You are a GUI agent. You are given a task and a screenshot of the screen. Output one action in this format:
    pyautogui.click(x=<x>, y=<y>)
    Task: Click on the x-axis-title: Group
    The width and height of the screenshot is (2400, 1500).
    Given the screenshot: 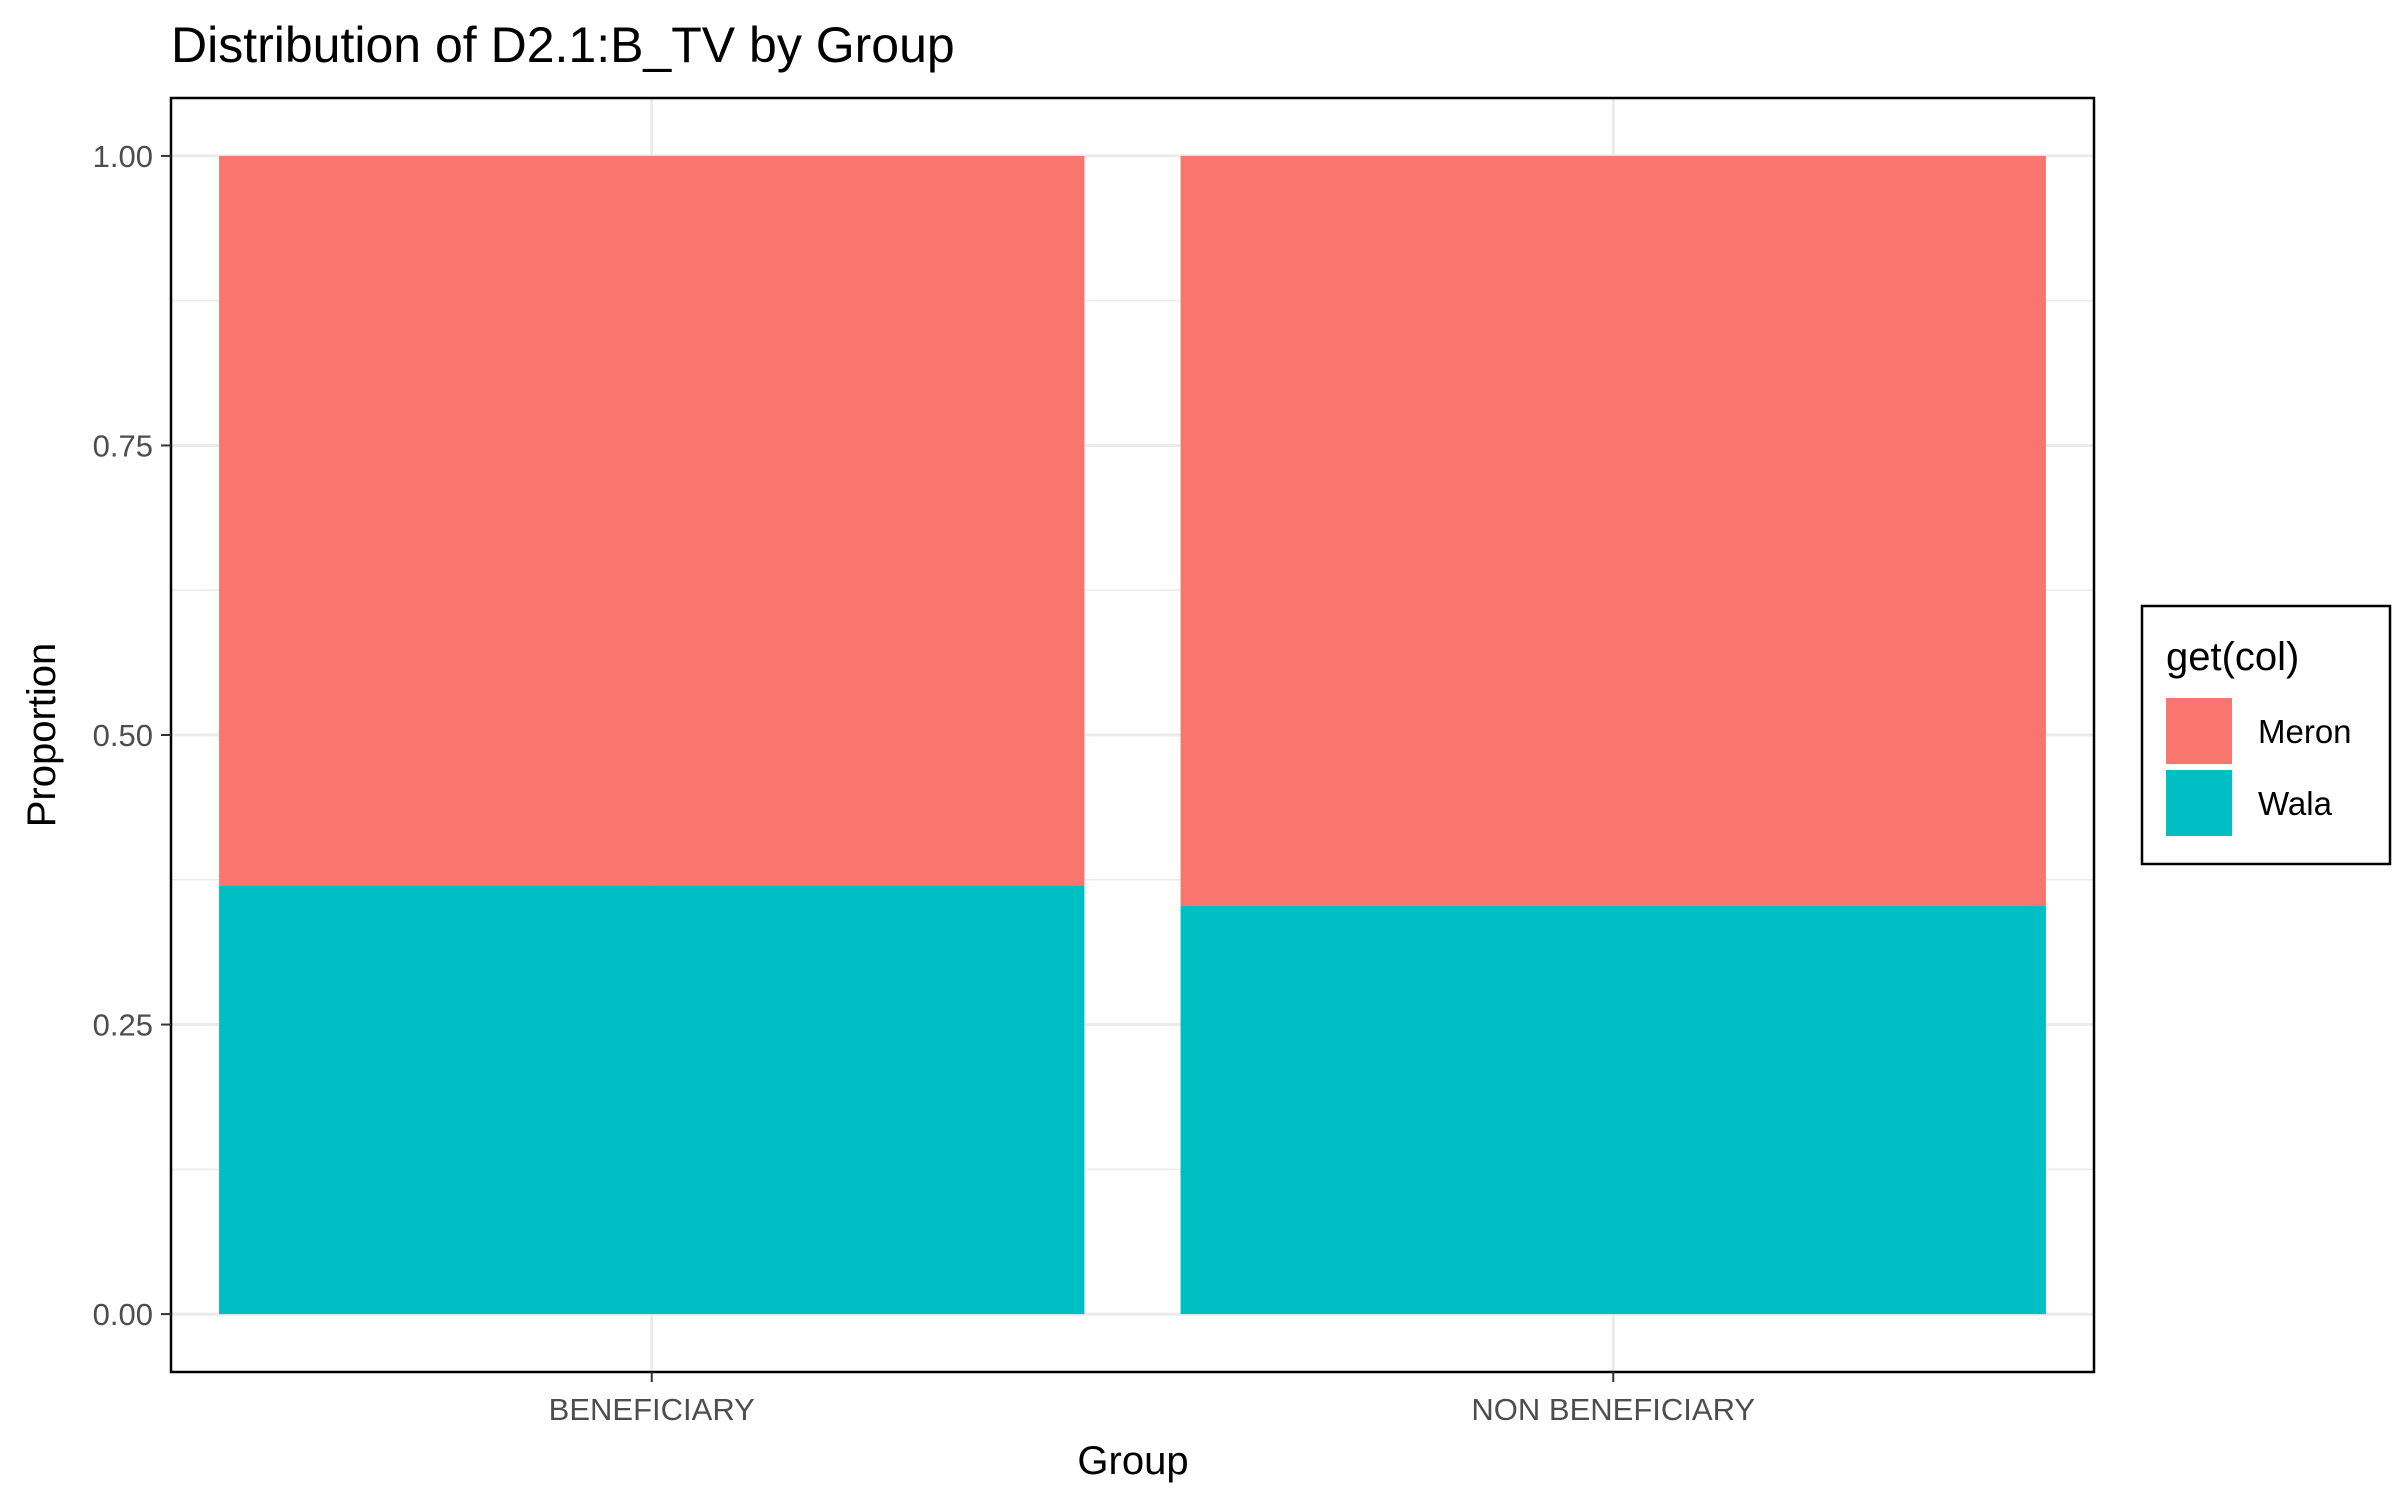 What is the action you would take?
    pyautogui.click(x=1132, y=1461)
    